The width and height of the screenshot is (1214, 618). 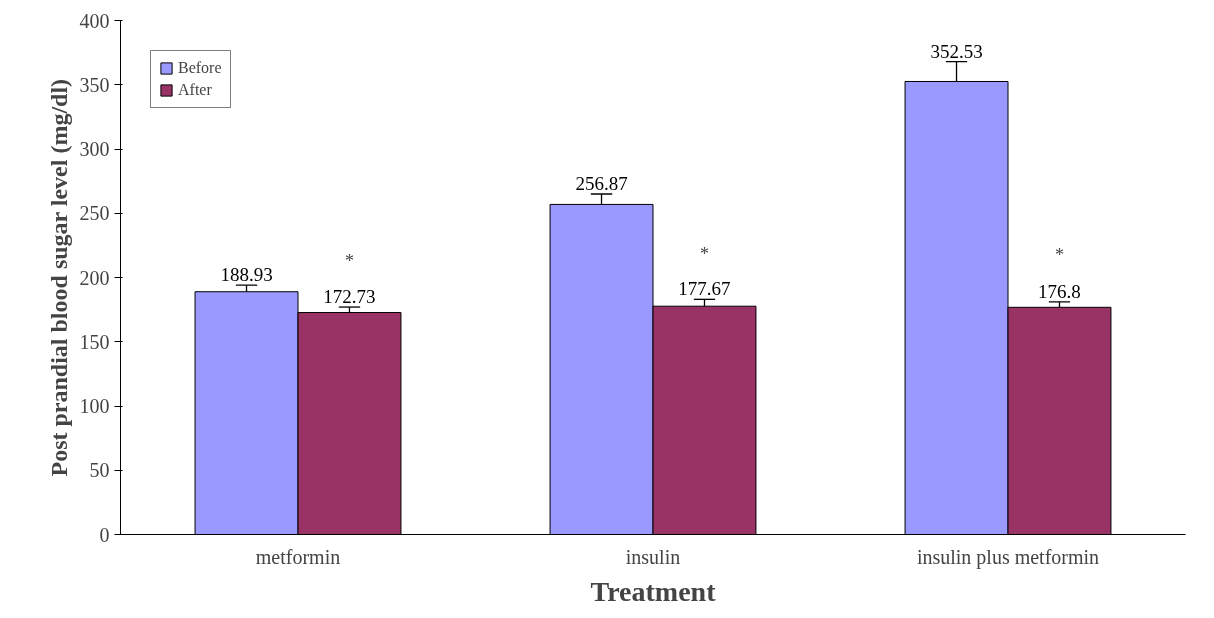 What do you see at coordinates (704, 289) in the screenshot?
I see `data-label: 177.67` at bounding box center [704, 289].